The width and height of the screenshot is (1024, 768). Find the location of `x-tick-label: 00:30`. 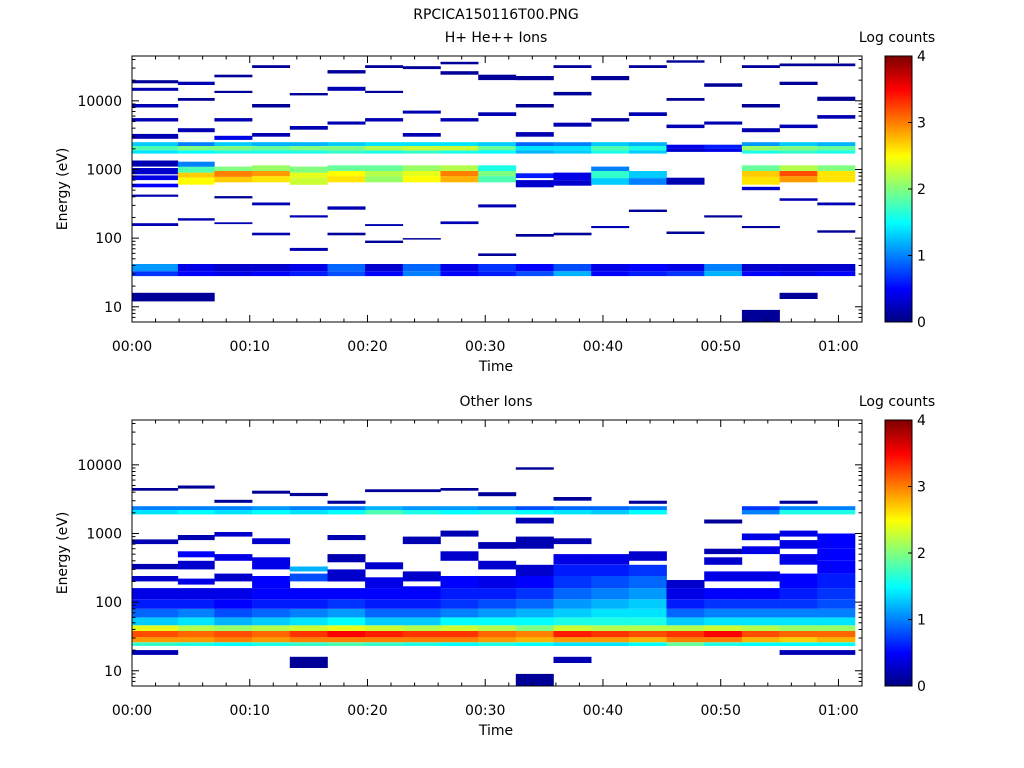

x-tick-label: 00:30 is located at coordinates (485, 347).